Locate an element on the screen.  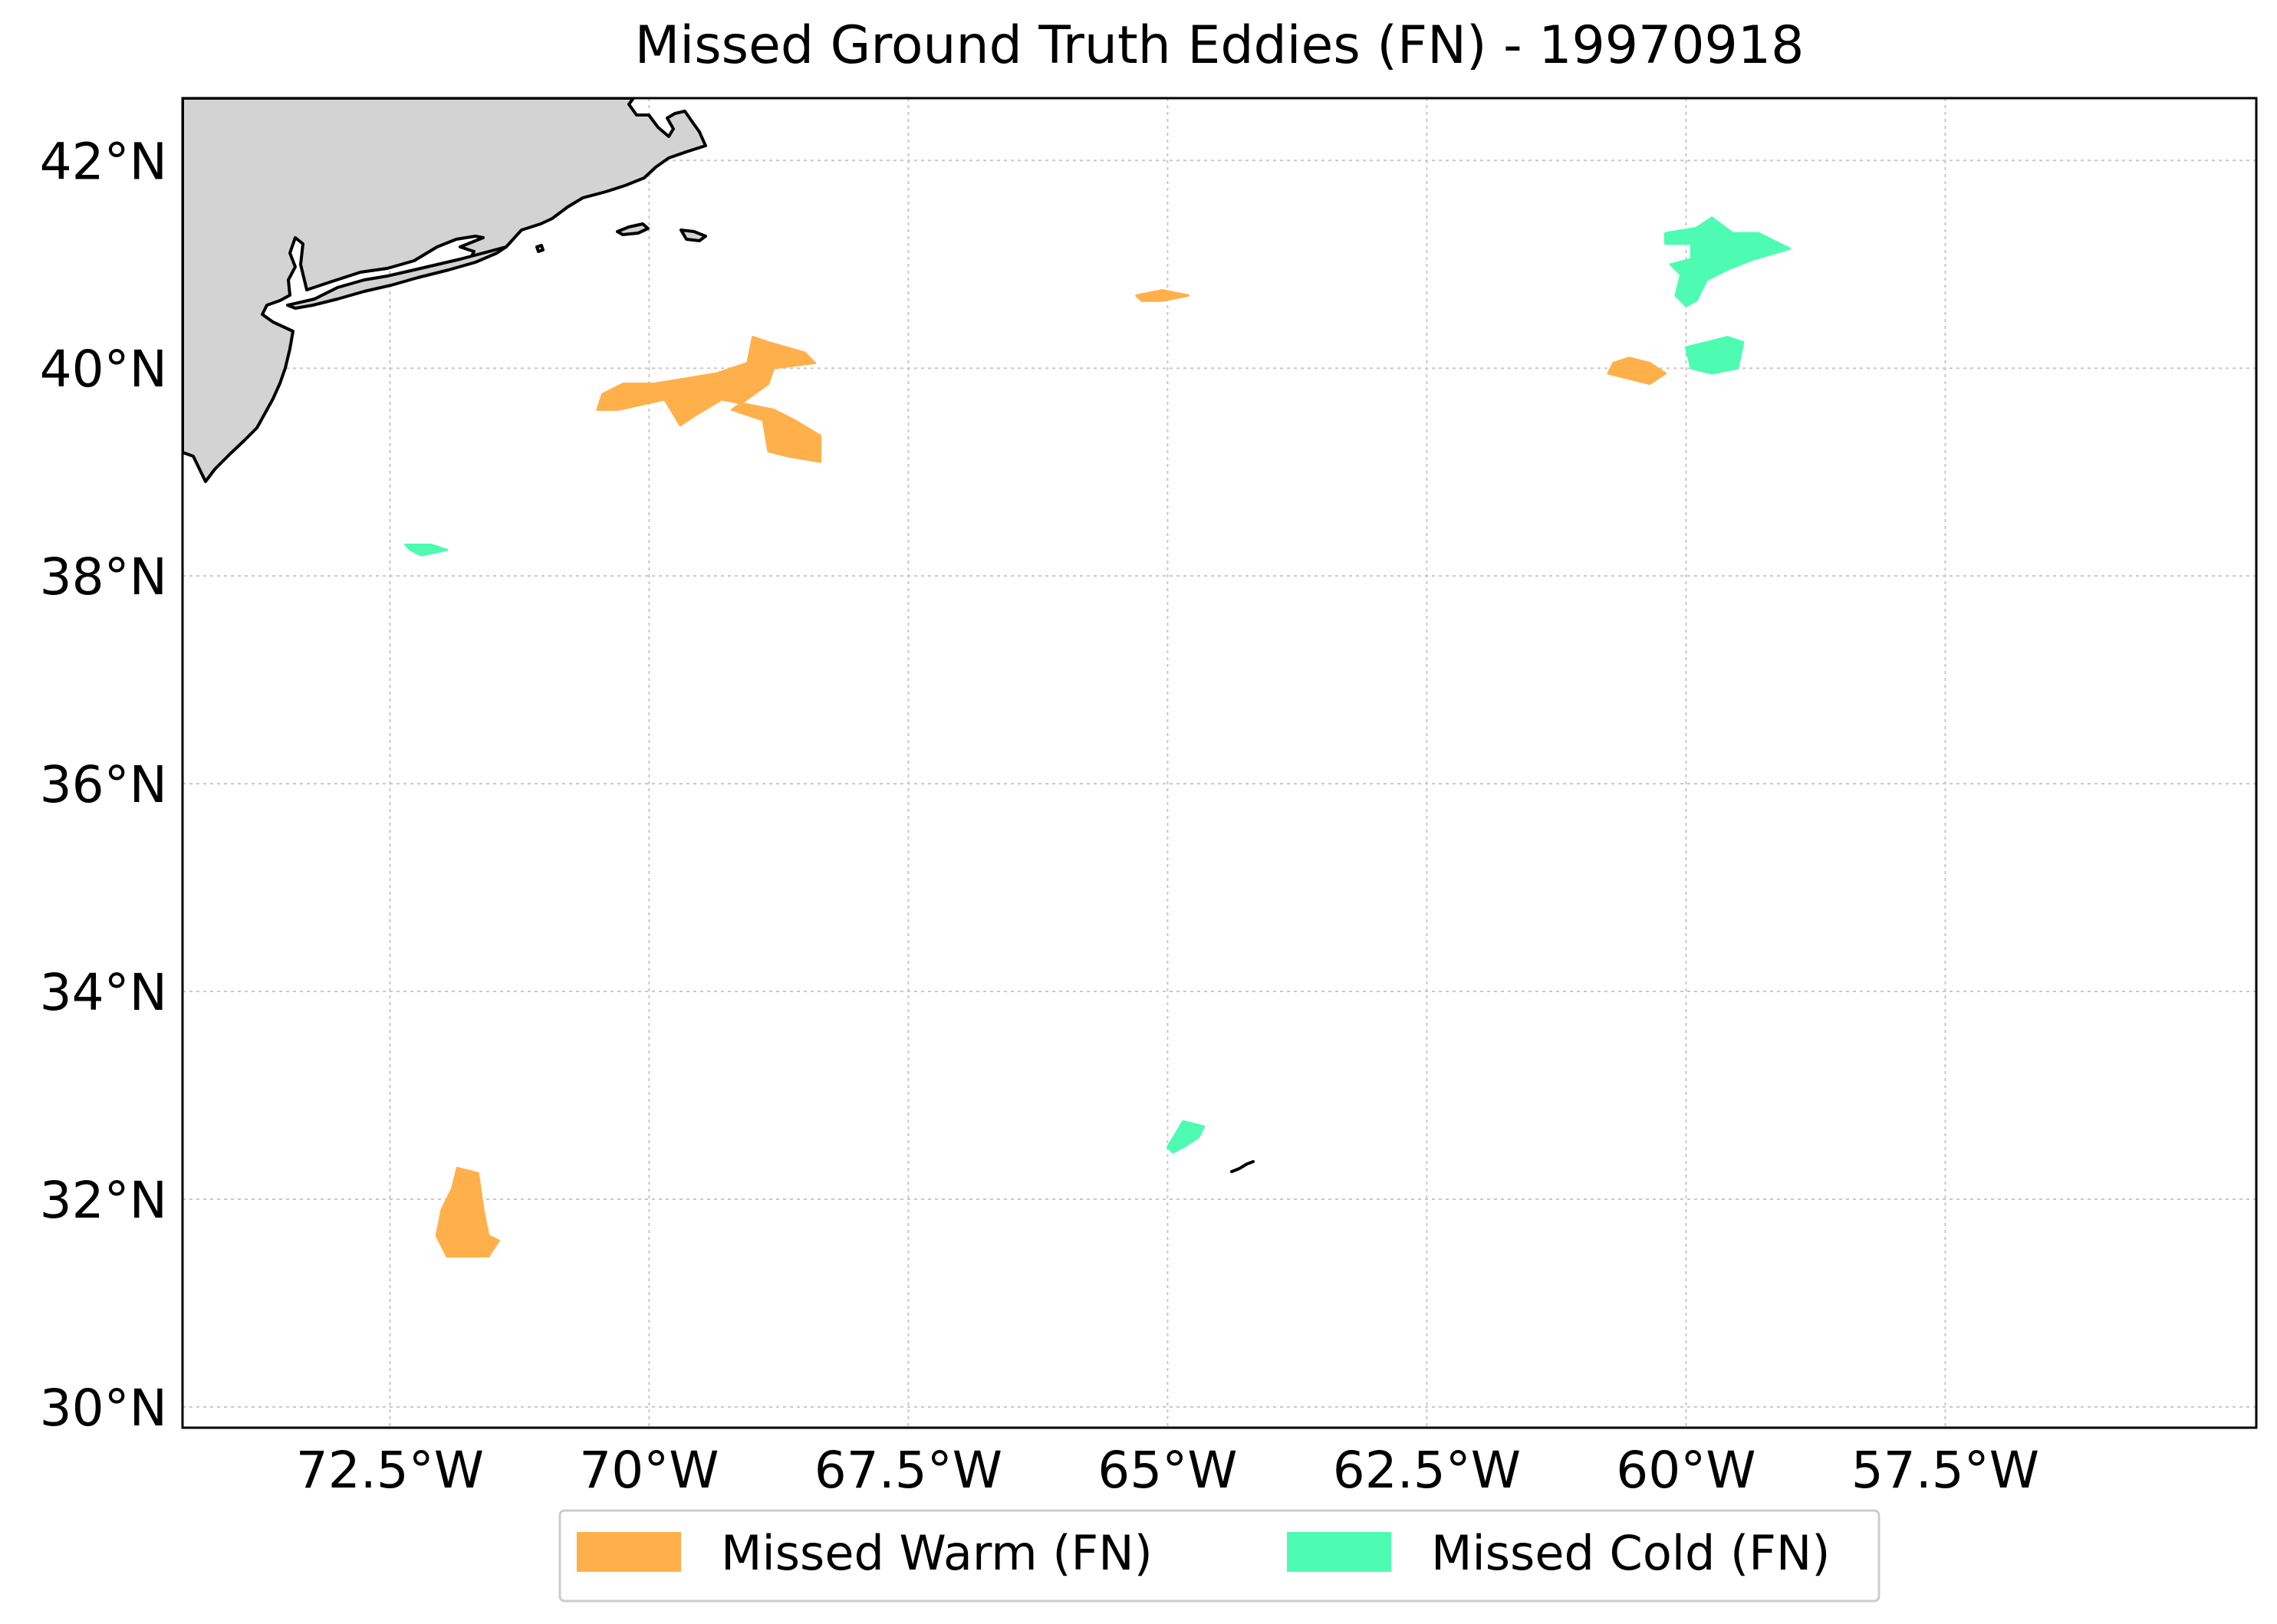
legend: Missed Warm (FN) Missed Cold (FN) is located at coordinates (1219, 1556).